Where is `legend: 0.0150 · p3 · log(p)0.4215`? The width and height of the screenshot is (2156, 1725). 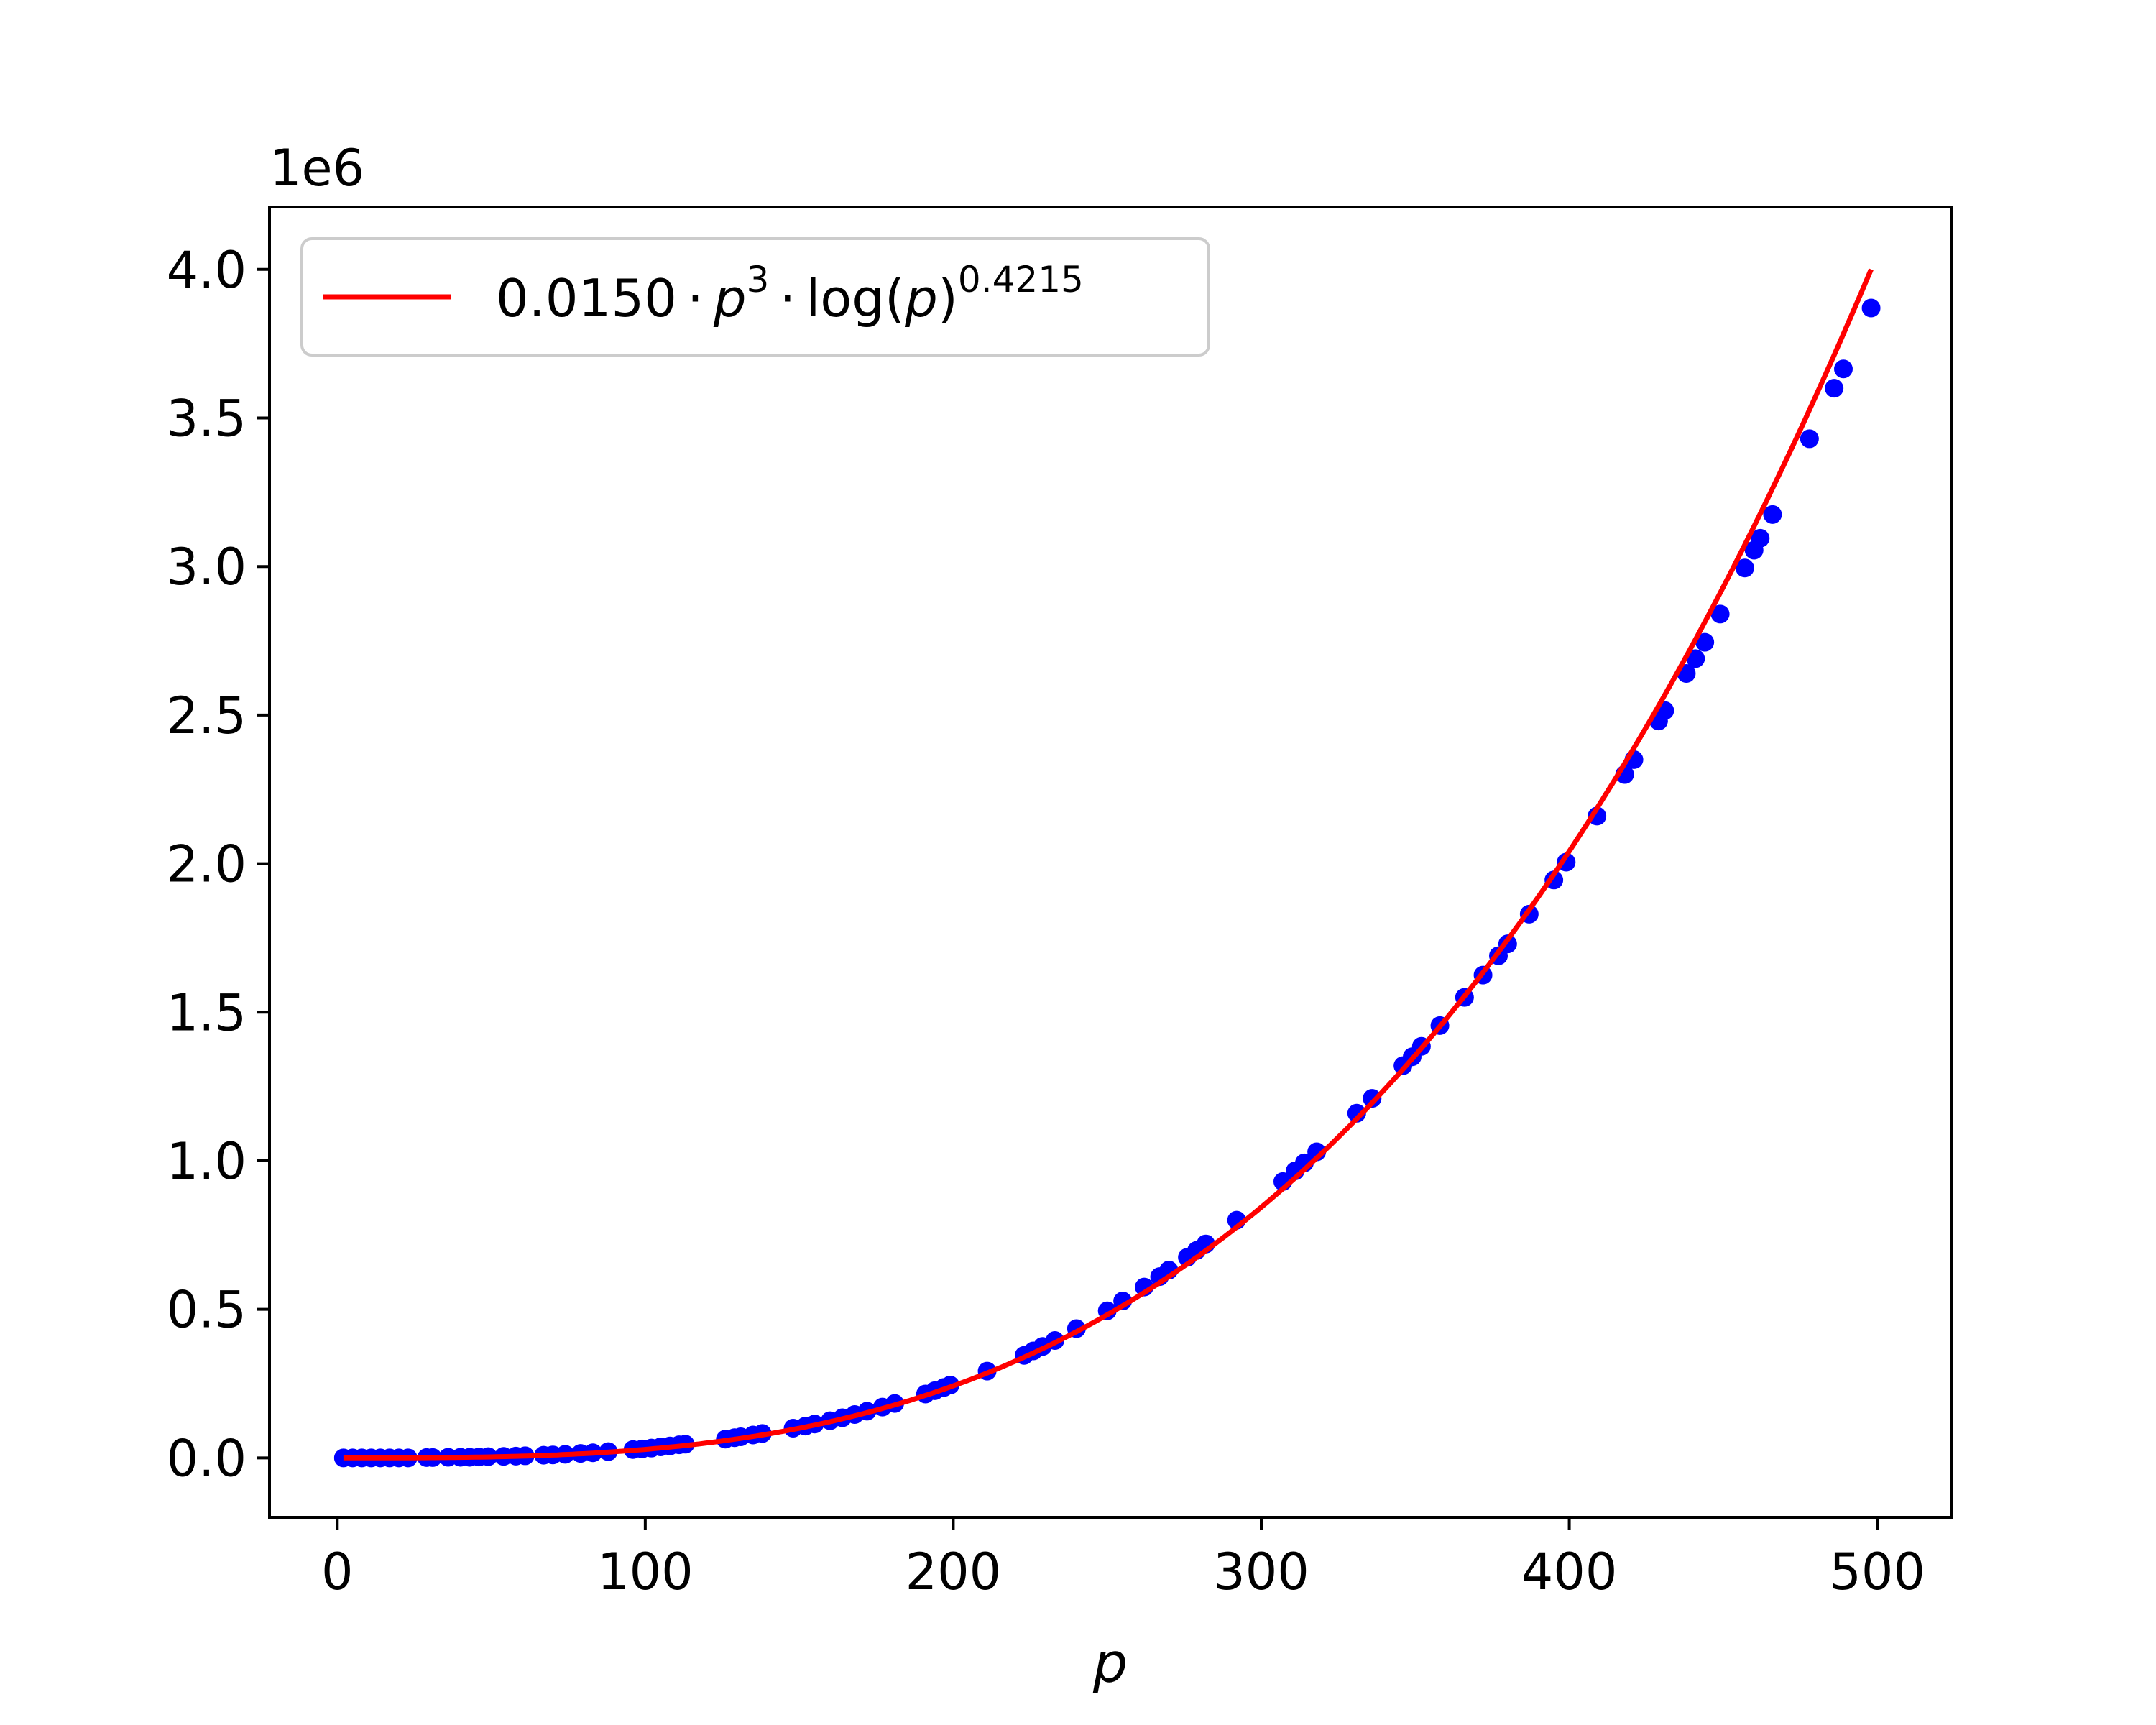
legend: 0.0150 · p3 · log(p)0.4215 is located at coordinates (755, 296).